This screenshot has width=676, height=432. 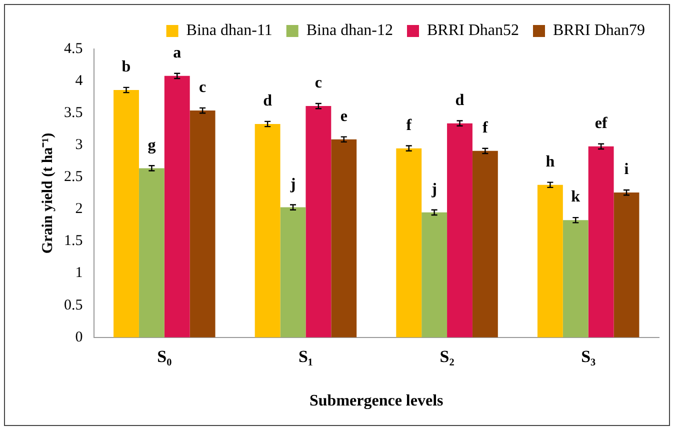 I want to click on data-label: b, so click(x=126, y=67).